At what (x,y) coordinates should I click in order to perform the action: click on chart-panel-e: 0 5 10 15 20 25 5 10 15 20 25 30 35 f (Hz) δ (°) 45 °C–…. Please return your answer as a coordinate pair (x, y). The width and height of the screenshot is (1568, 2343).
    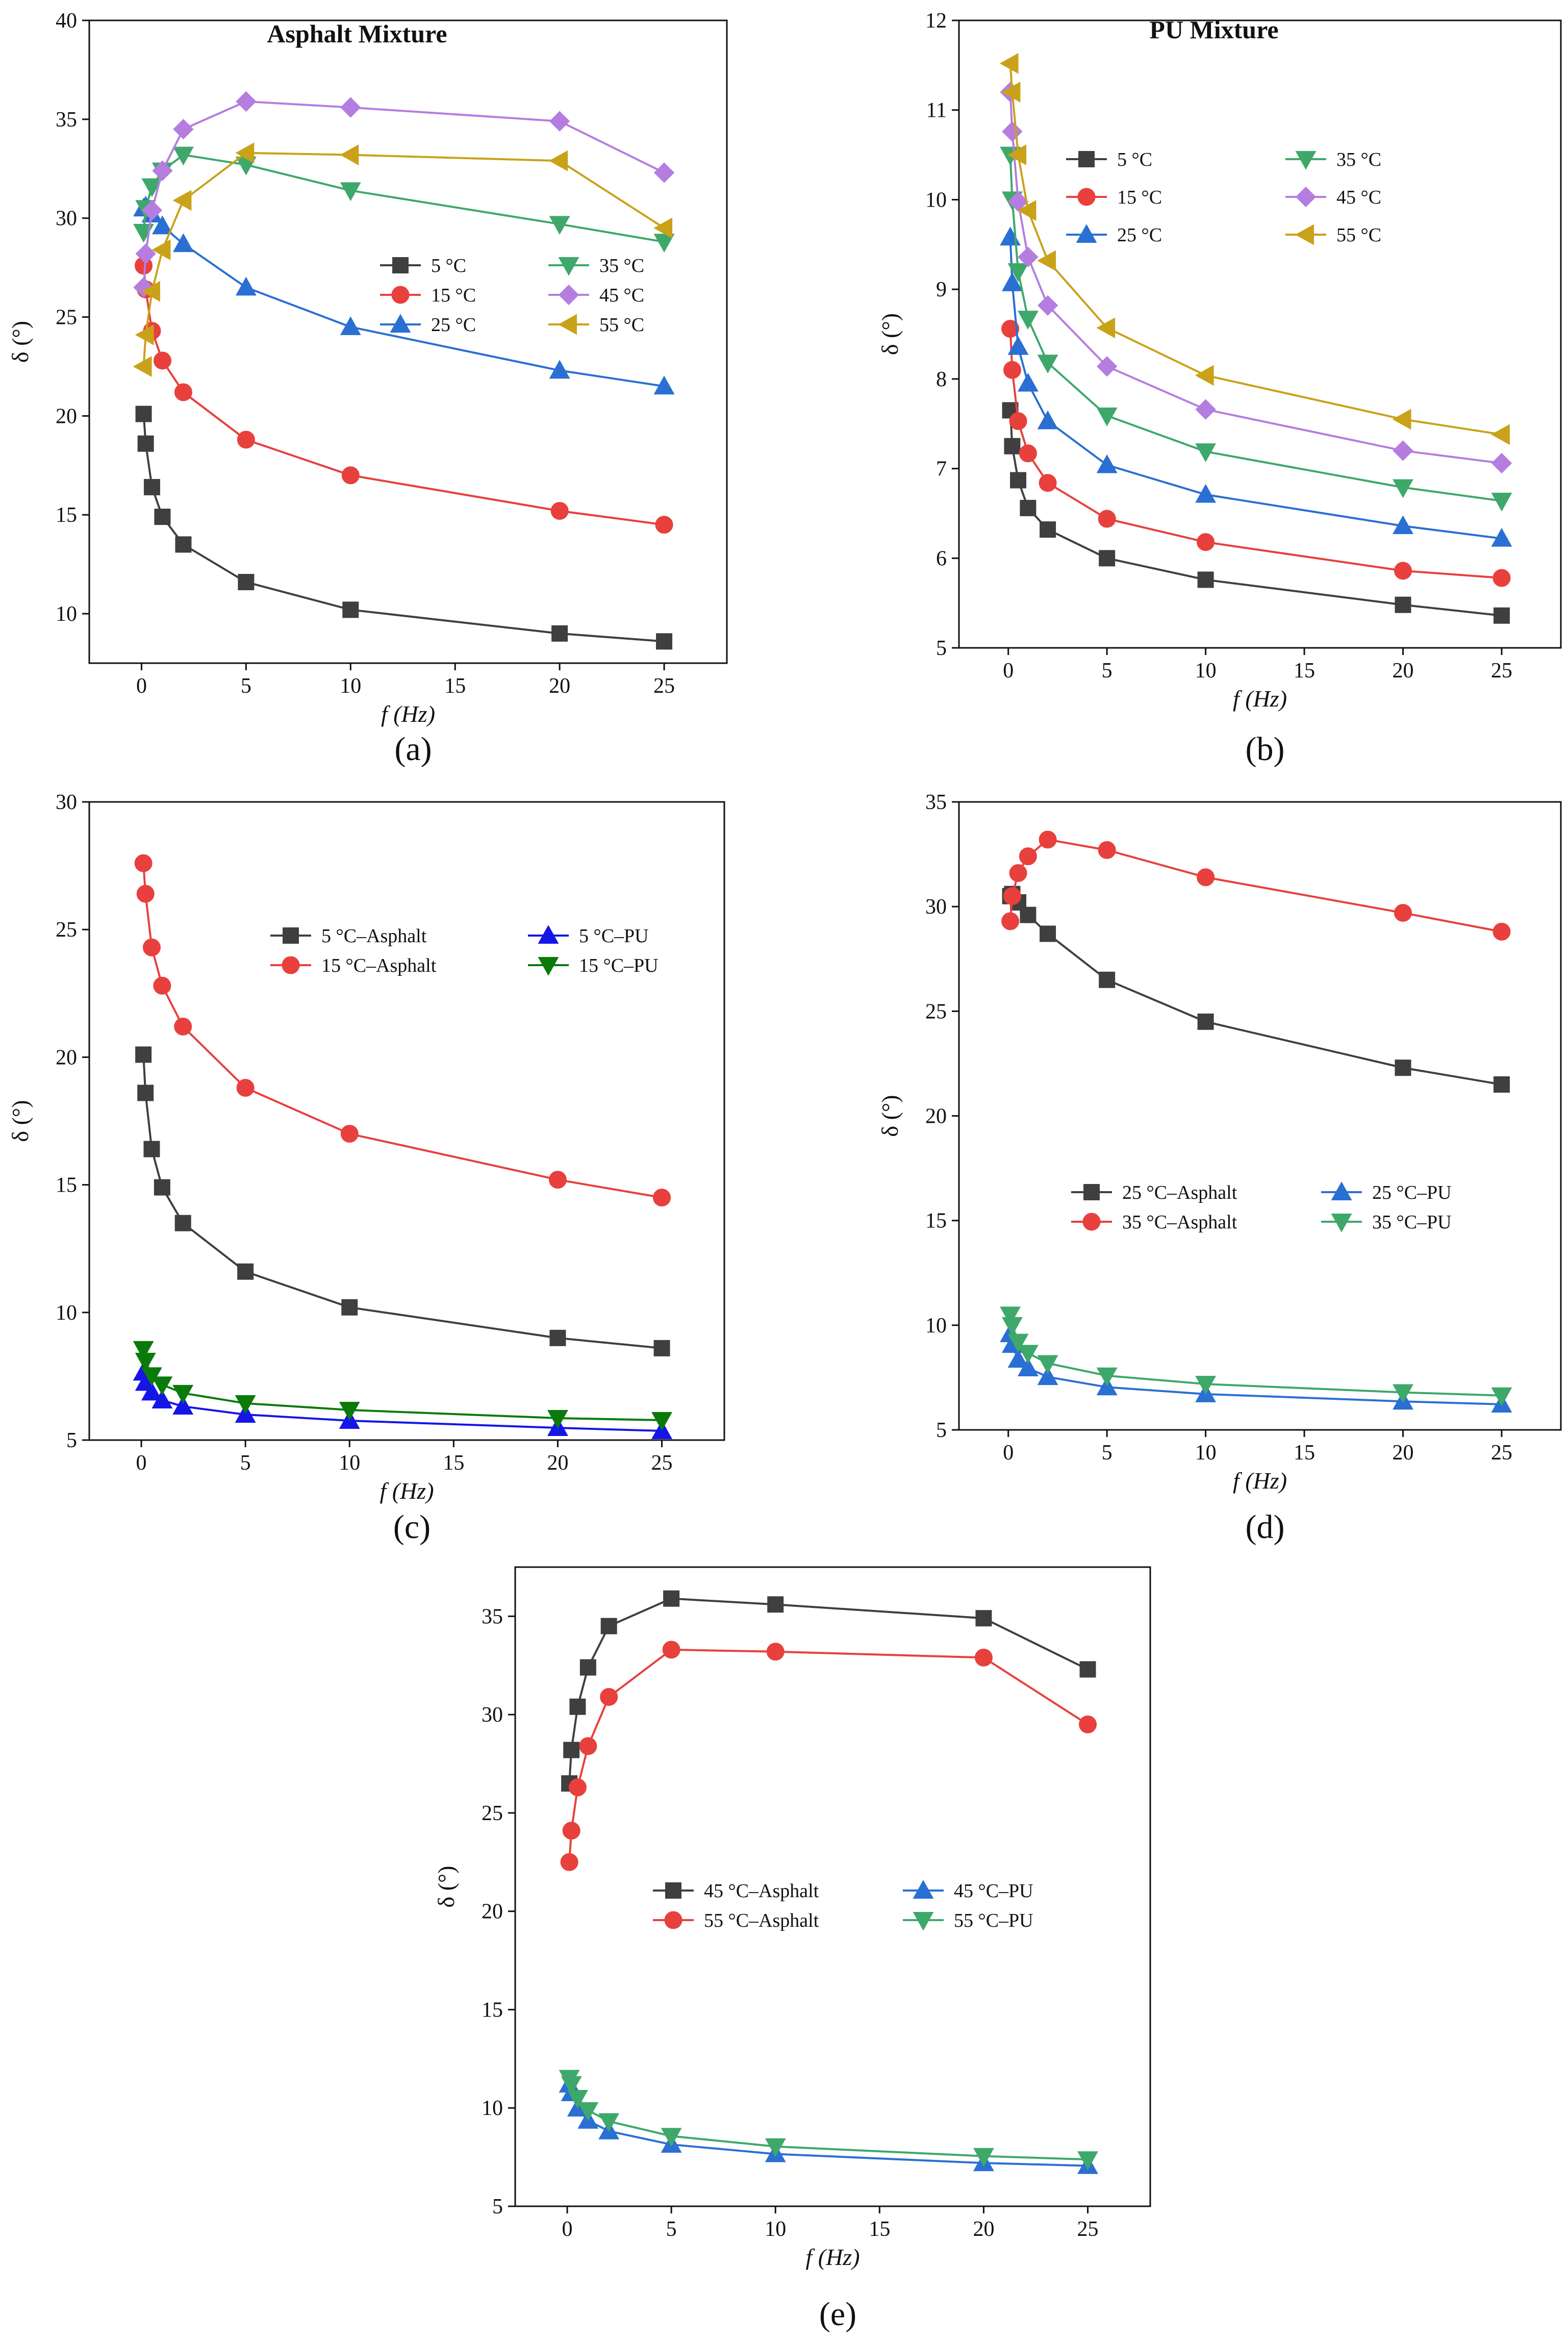
    Looking at the image, I should click on (792, 1949).